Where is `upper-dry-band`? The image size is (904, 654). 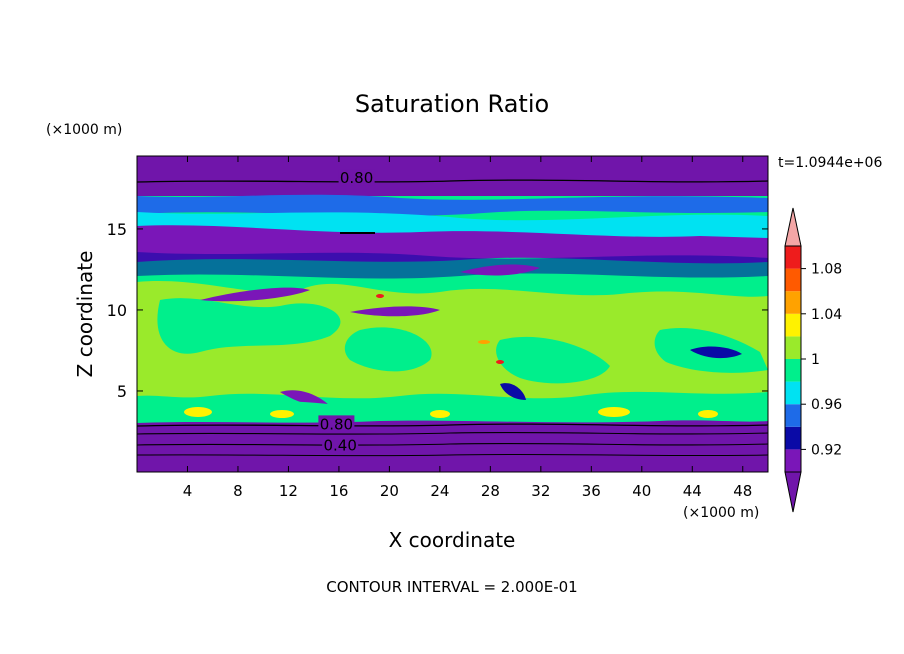
upper-dry-band is located at coordinates (452, 176).